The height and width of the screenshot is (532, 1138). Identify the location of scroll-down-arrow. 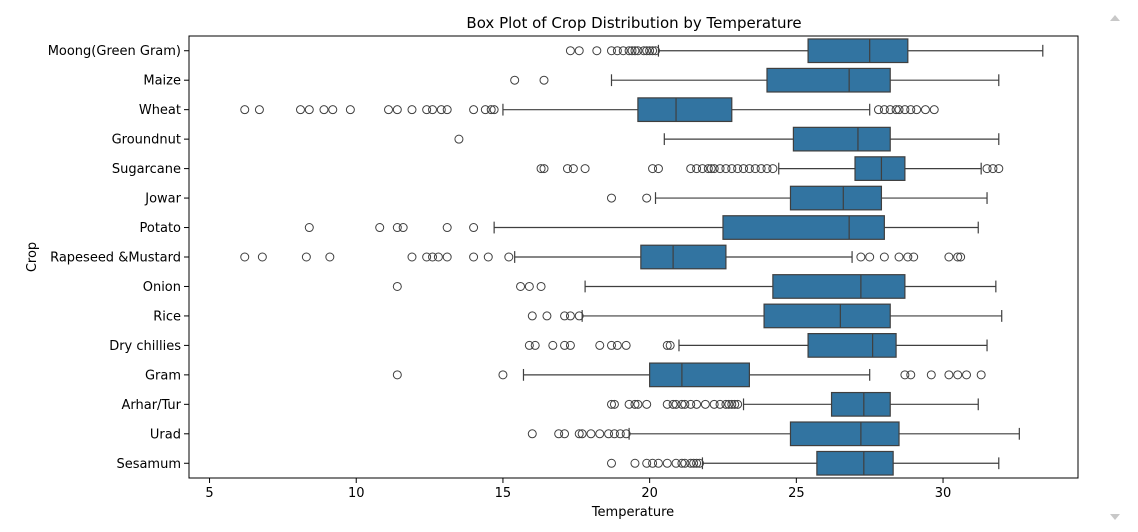
(1115, 517).